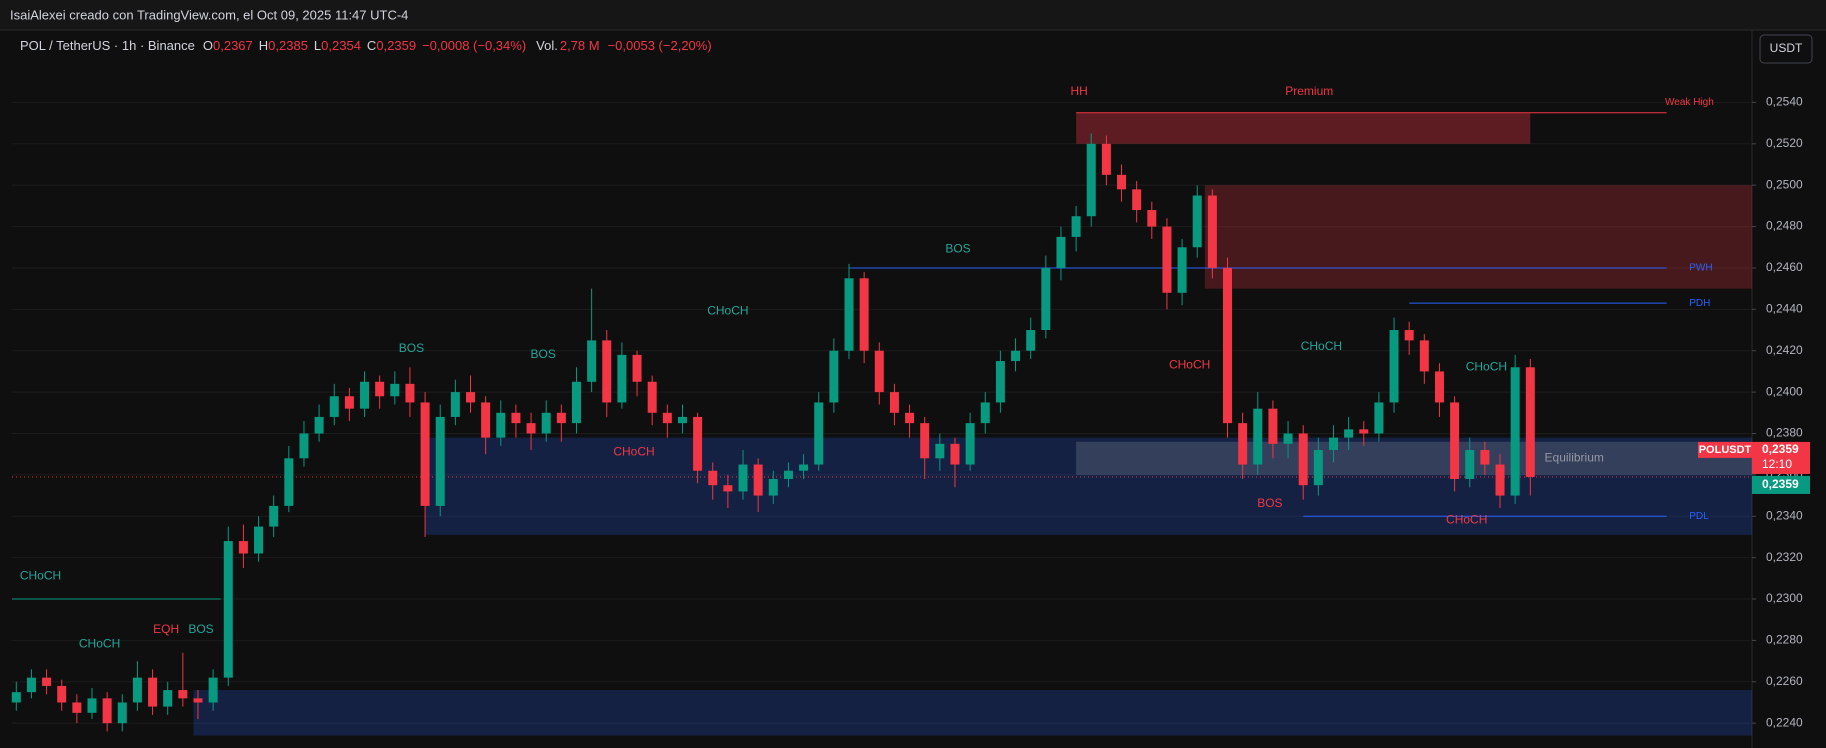 This screenshot has width=1826, height=748. Describe the element at coordinates (166, 629) in the screenshot. I see `annotation: EQH` at that location.